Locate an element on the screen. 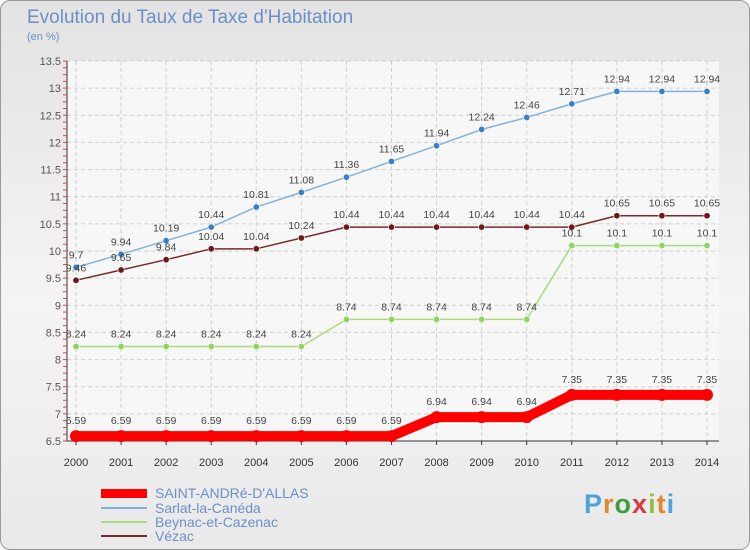 Image resolution: width=750 pixels, height=550 pixels. data-label: 7.35 is located at coordinates (707, 380).